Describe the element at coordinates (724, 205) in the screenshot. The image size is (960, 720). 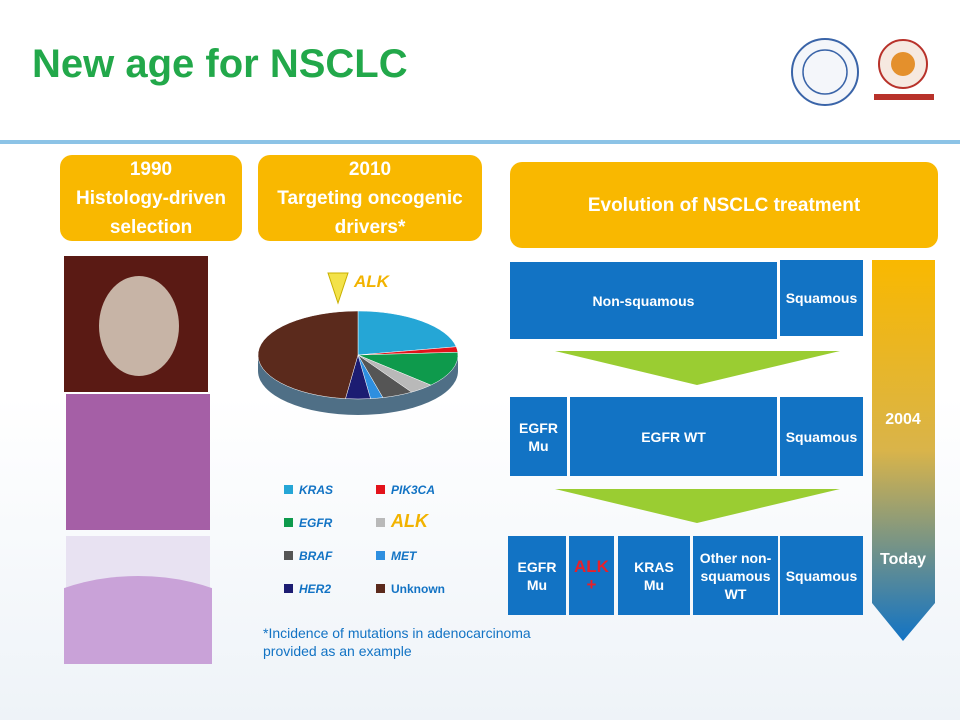
I see `evolution-title: Evolution of NSCLC treatment` at that location.